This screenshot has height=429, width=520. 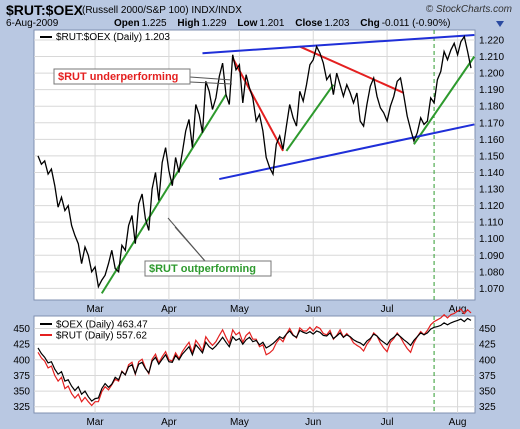 What do you see at coordinates (491, 90) in the screenshot?
I see `main-y-tick-label: 1.190` at bounding box center [491, 90].